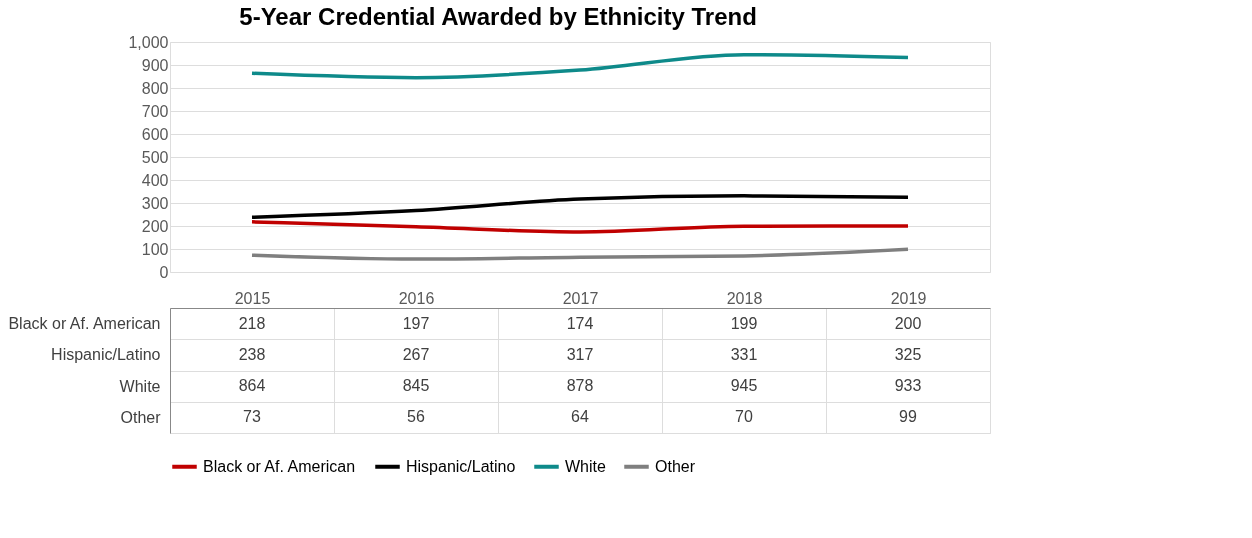 The width and height of the screenshot is (1252, 538). Describe the element at coordinates (252, 417) in the screenshot. I see `data-label: 73` at that location.